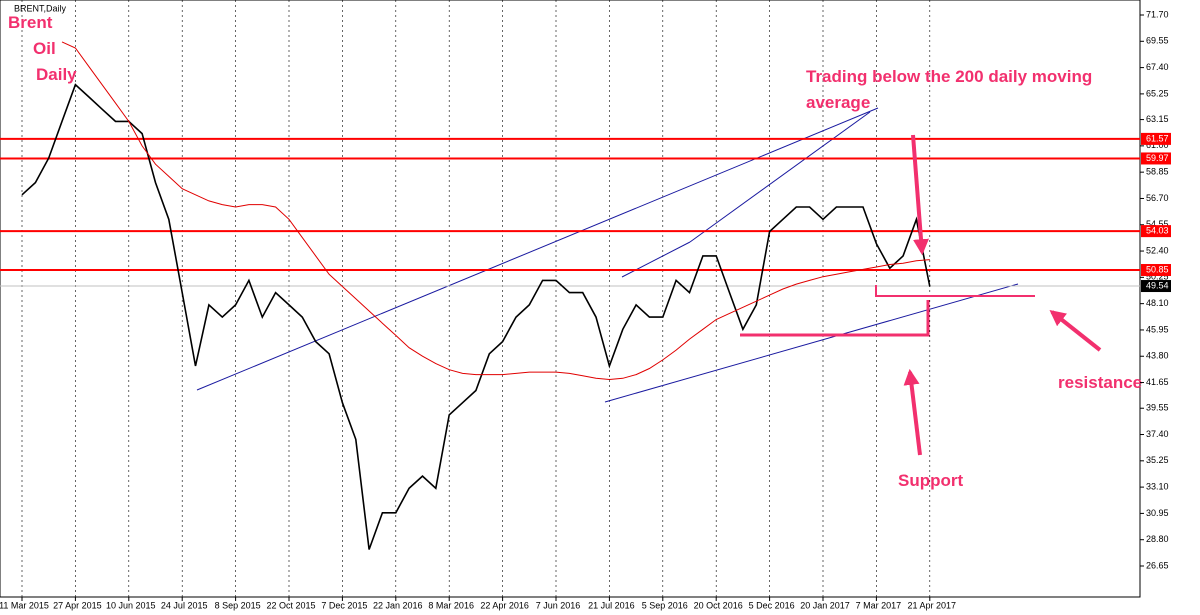 This screenshot has width=1200, height=615. I want to click on current-price-label: 49.54, so click(1157, 285).